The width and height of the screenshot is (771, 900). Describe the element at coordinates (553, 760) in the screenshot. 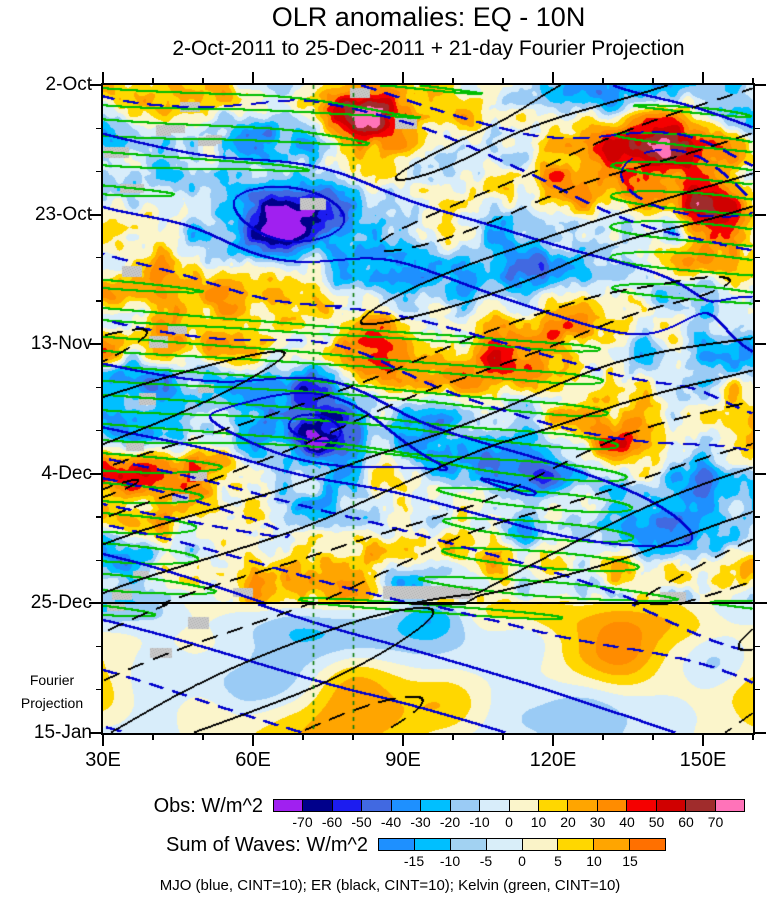

I see `x-axis-tick-label: 120E` at that location.